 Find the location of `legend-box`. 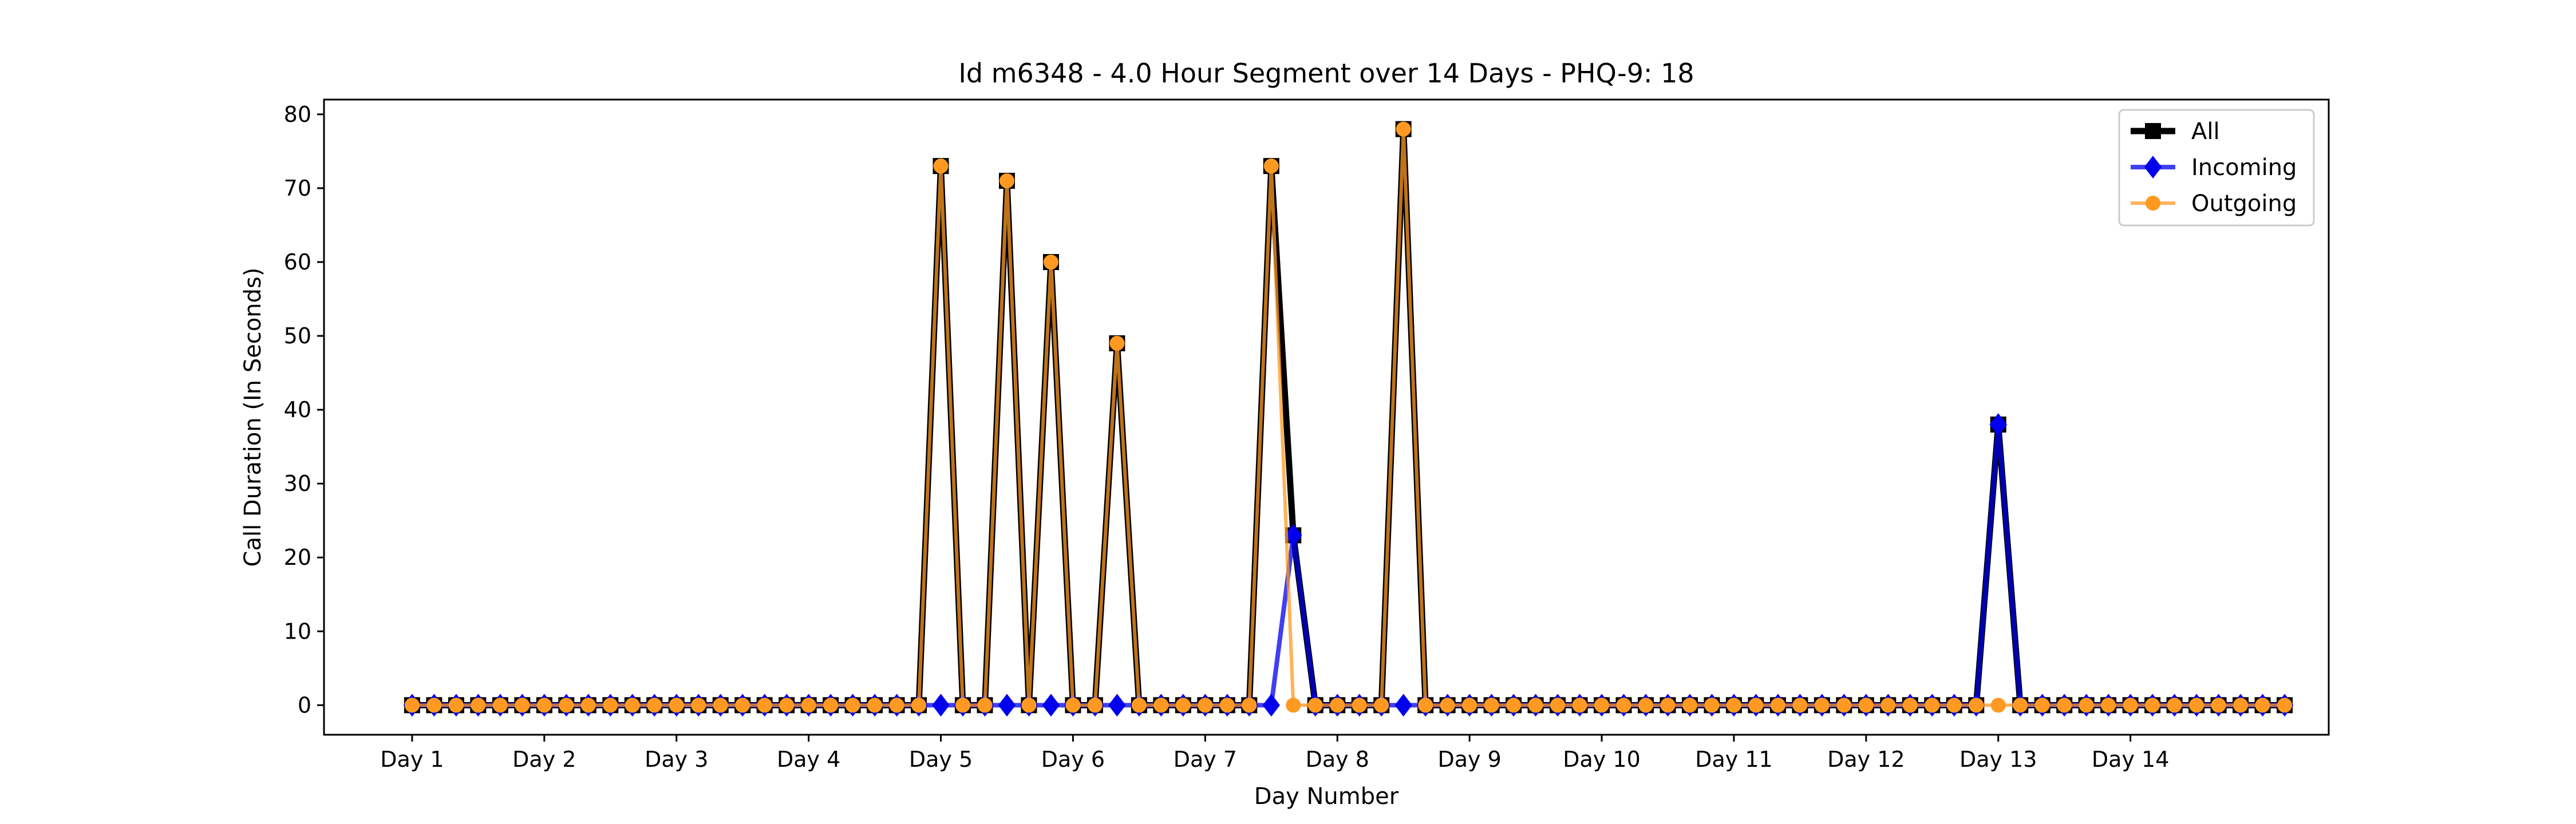

legend-box is located at coordinates (2216, 168).